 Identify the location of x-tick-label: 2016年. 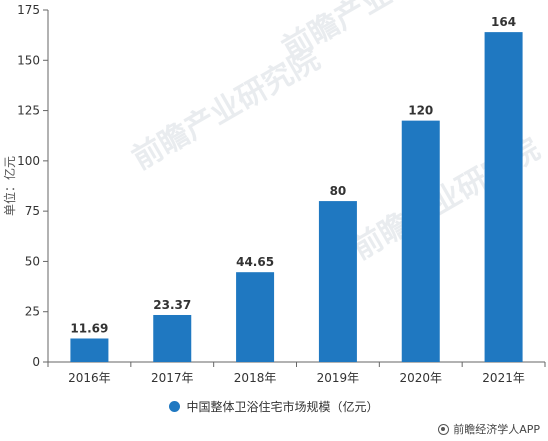
(89, 378).